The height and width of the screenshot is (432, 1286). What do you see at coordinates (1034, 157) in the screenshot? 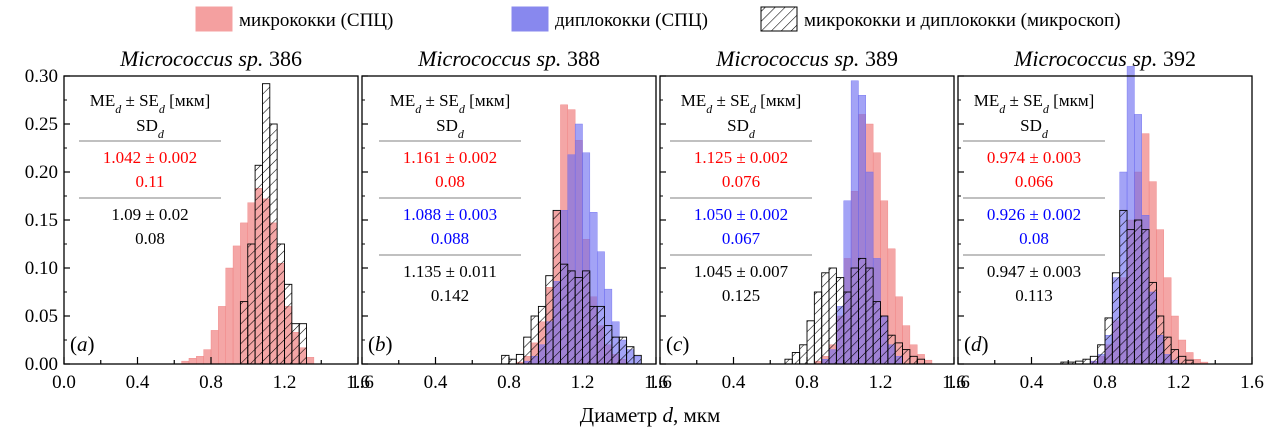
I see `stats-mean: 0.974 ± 0.003` at bounding box center [1034, 157].